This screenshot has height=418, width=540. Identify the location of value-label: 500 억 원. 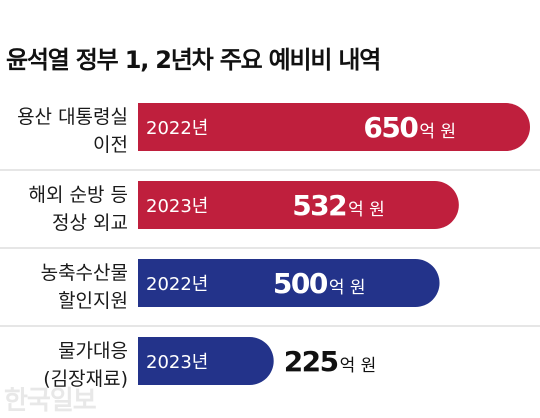
(319, 283).